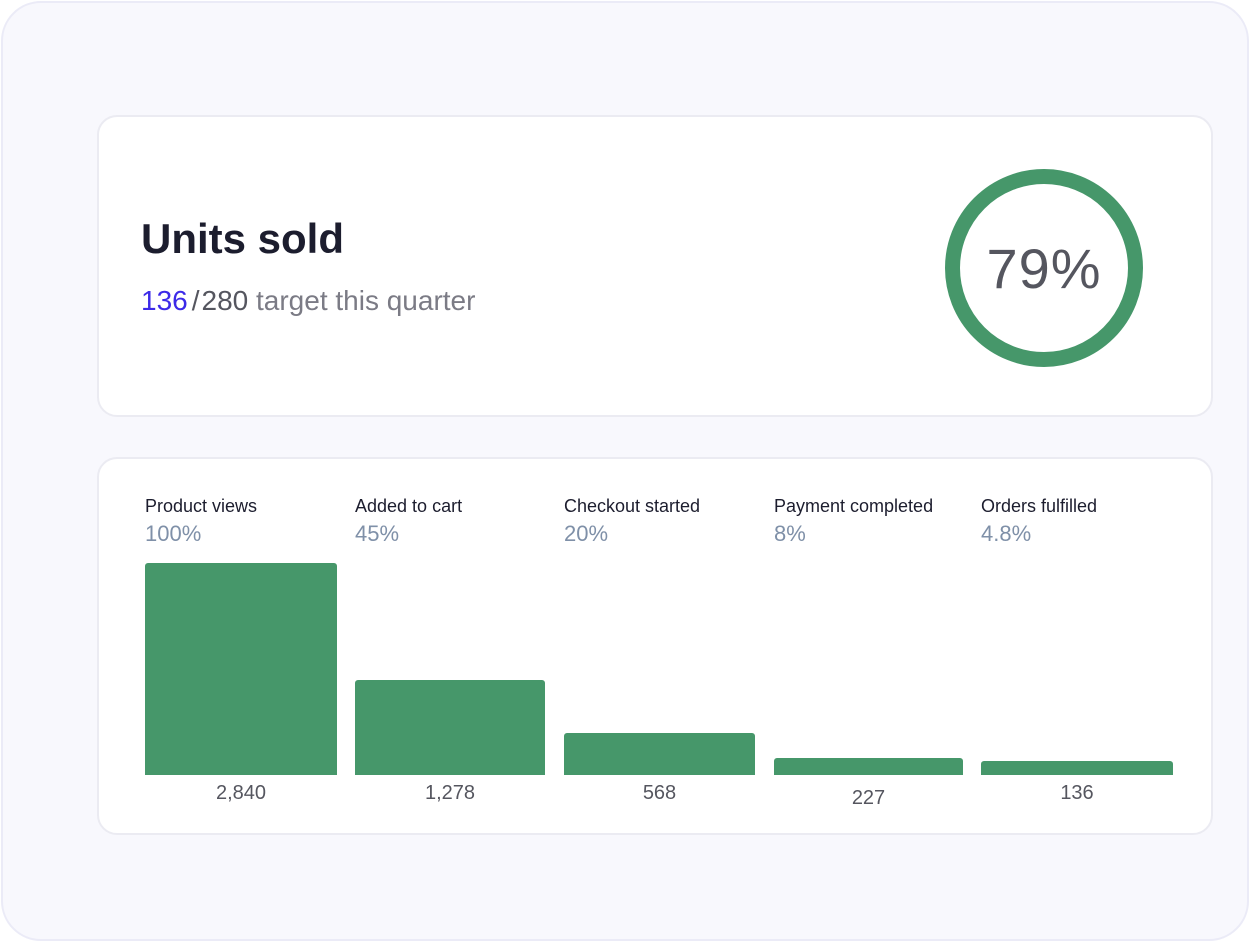 The height and width of the screenshot is (944, 1252). I want to click on units-progress-text: 136/280 target this quarter, so click(308, 301).